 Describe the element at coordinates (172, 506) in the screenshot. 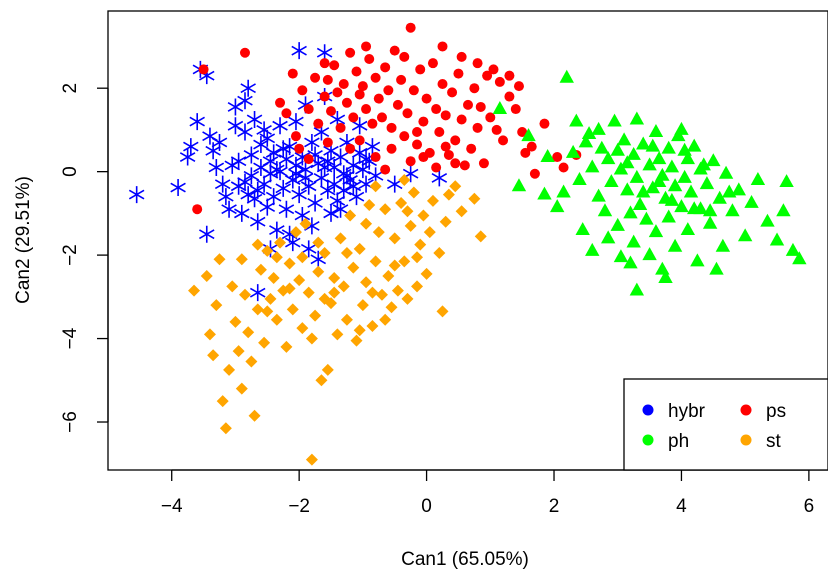

I see `x-tick-label: −4` at that location.